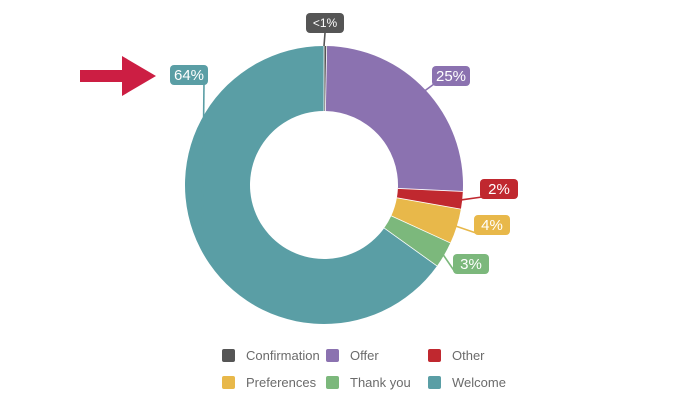 The width and height of the screenshot is (700, 420). What do you see at coordinates (394, 119) in the screenshot?
I see `donut-slice-offer` at bounding box center [394, 119].